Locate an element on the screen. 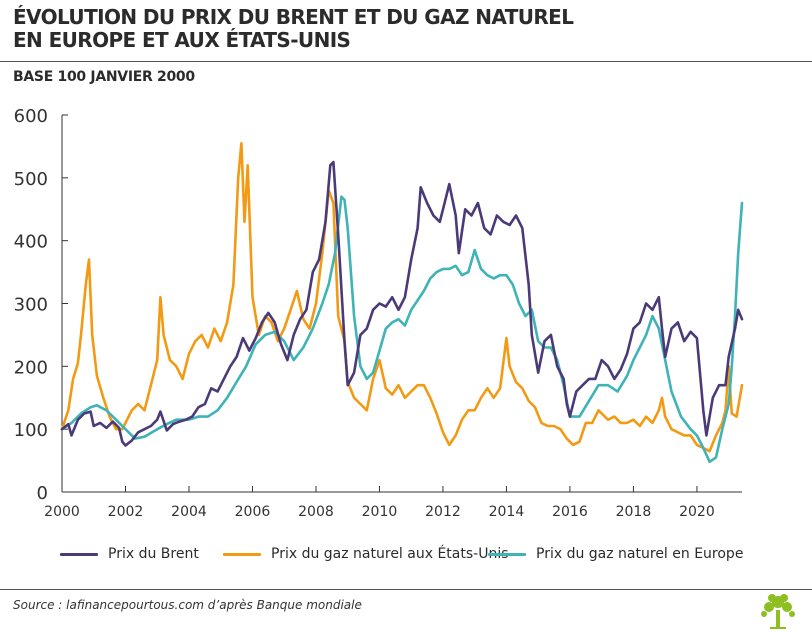  x-tick-label: 2018 is located at coordinates (634, 512).